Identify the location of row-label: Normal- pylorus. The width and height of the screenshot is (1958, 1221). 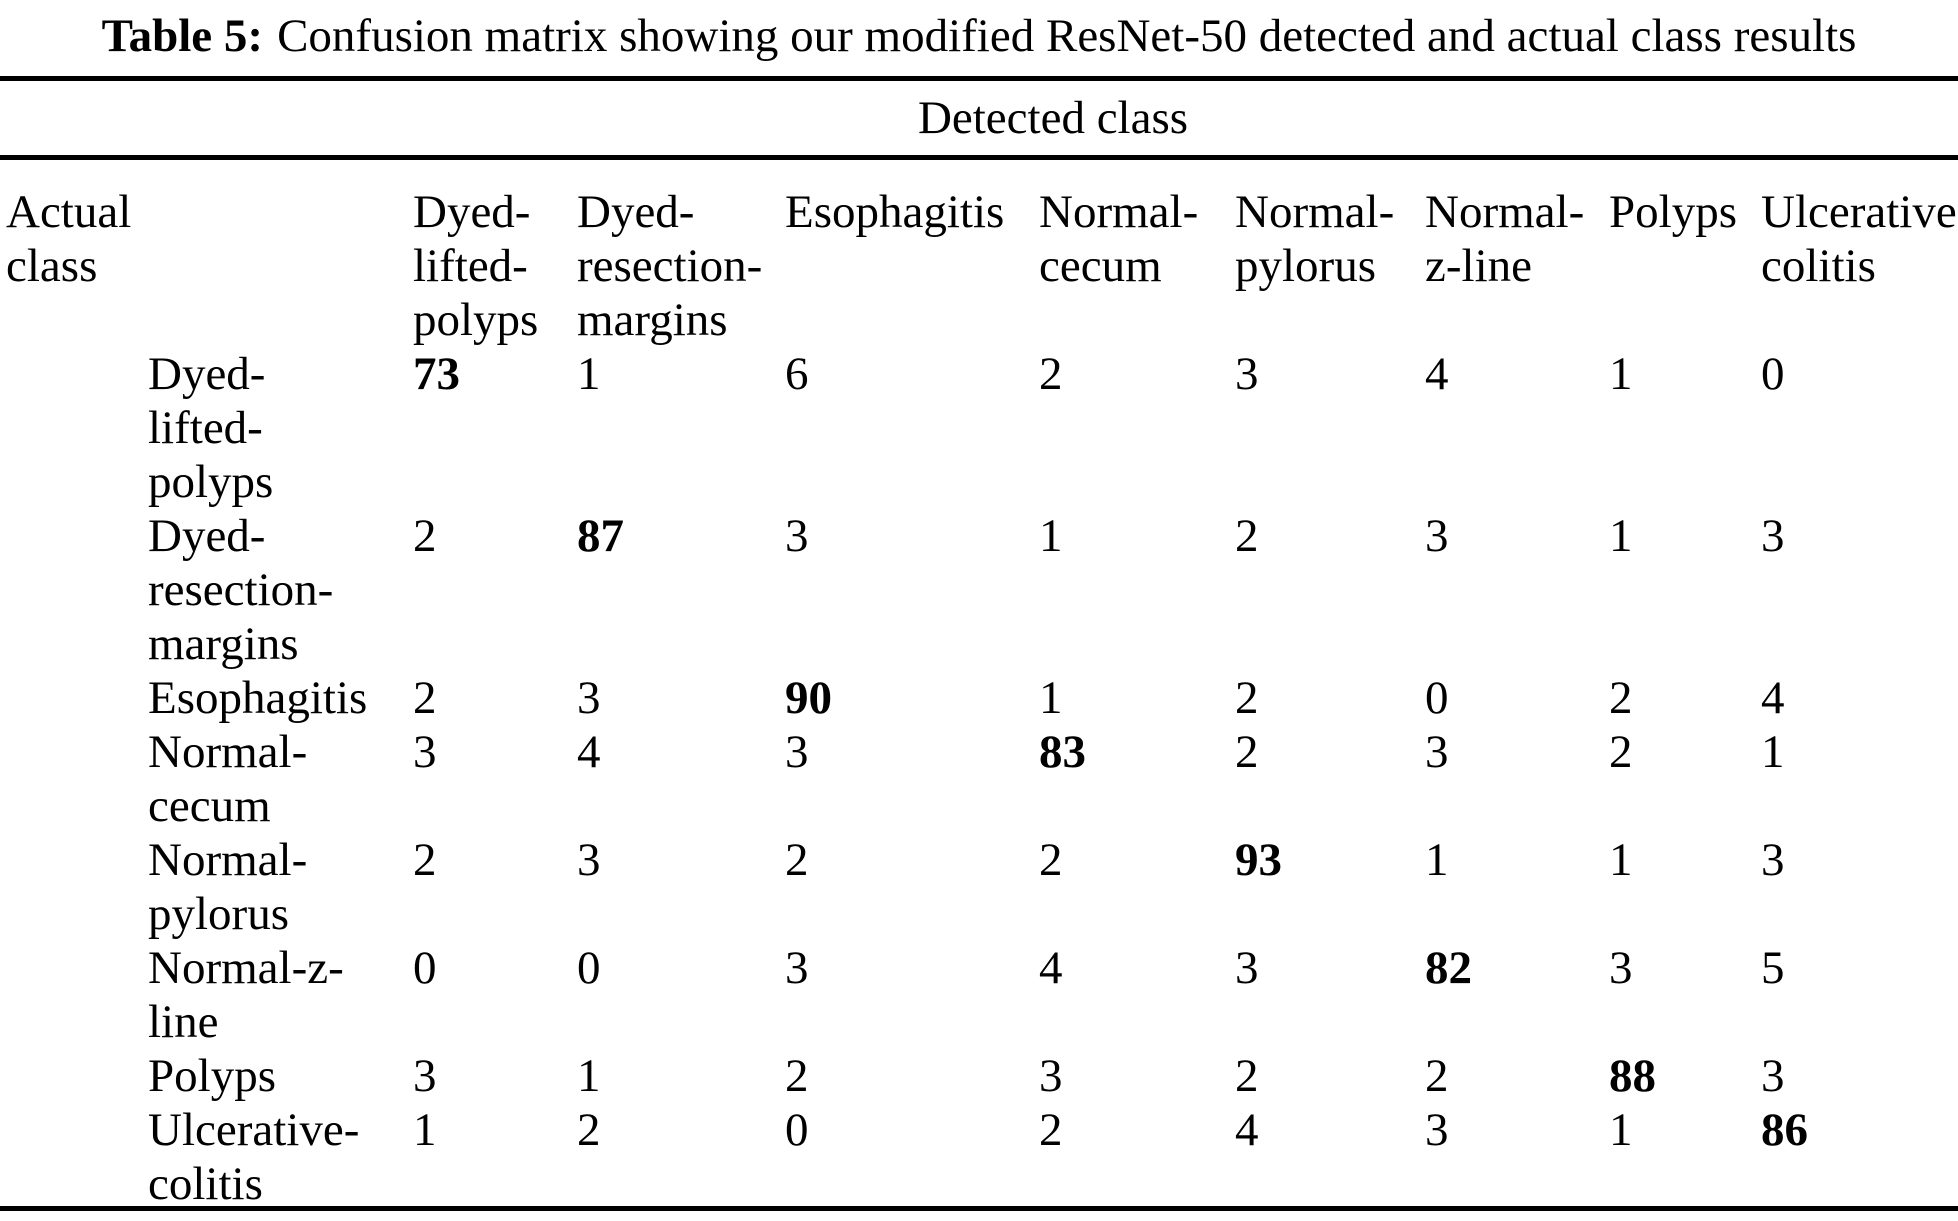
(228, 887).